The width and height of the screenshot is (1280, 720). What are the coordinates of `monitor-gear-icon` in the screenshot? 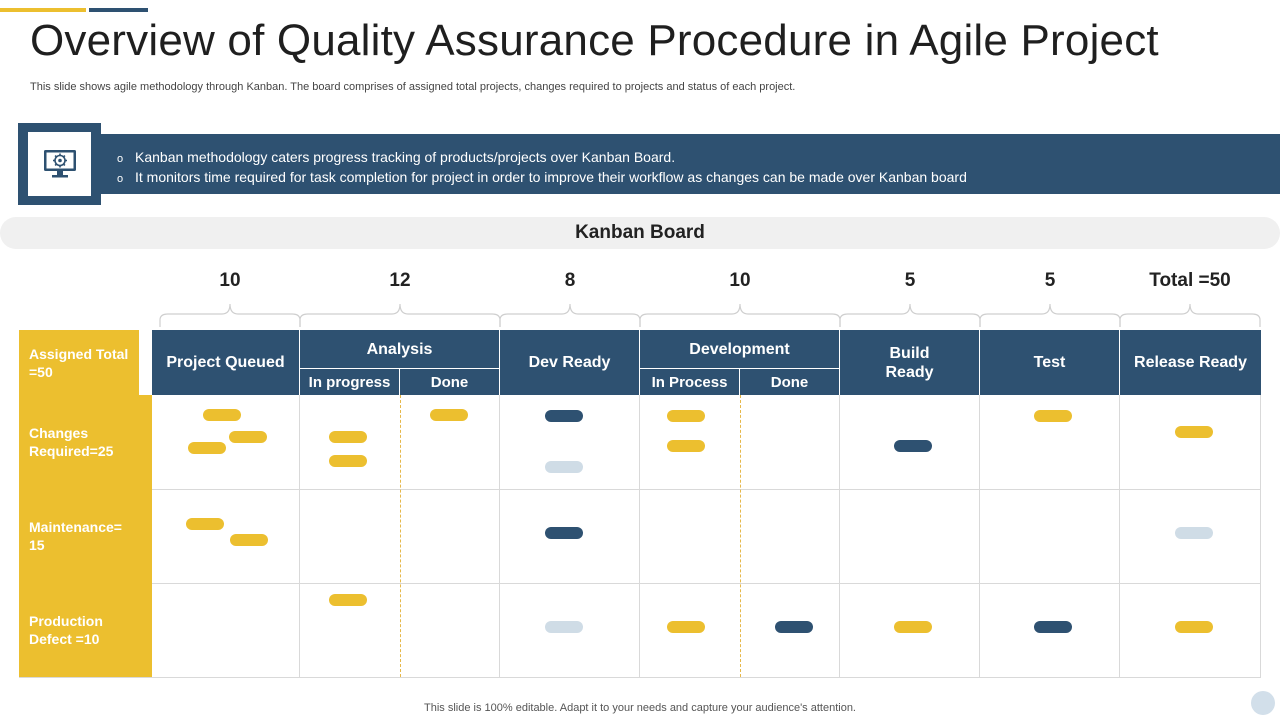 It's located at (59, 164).